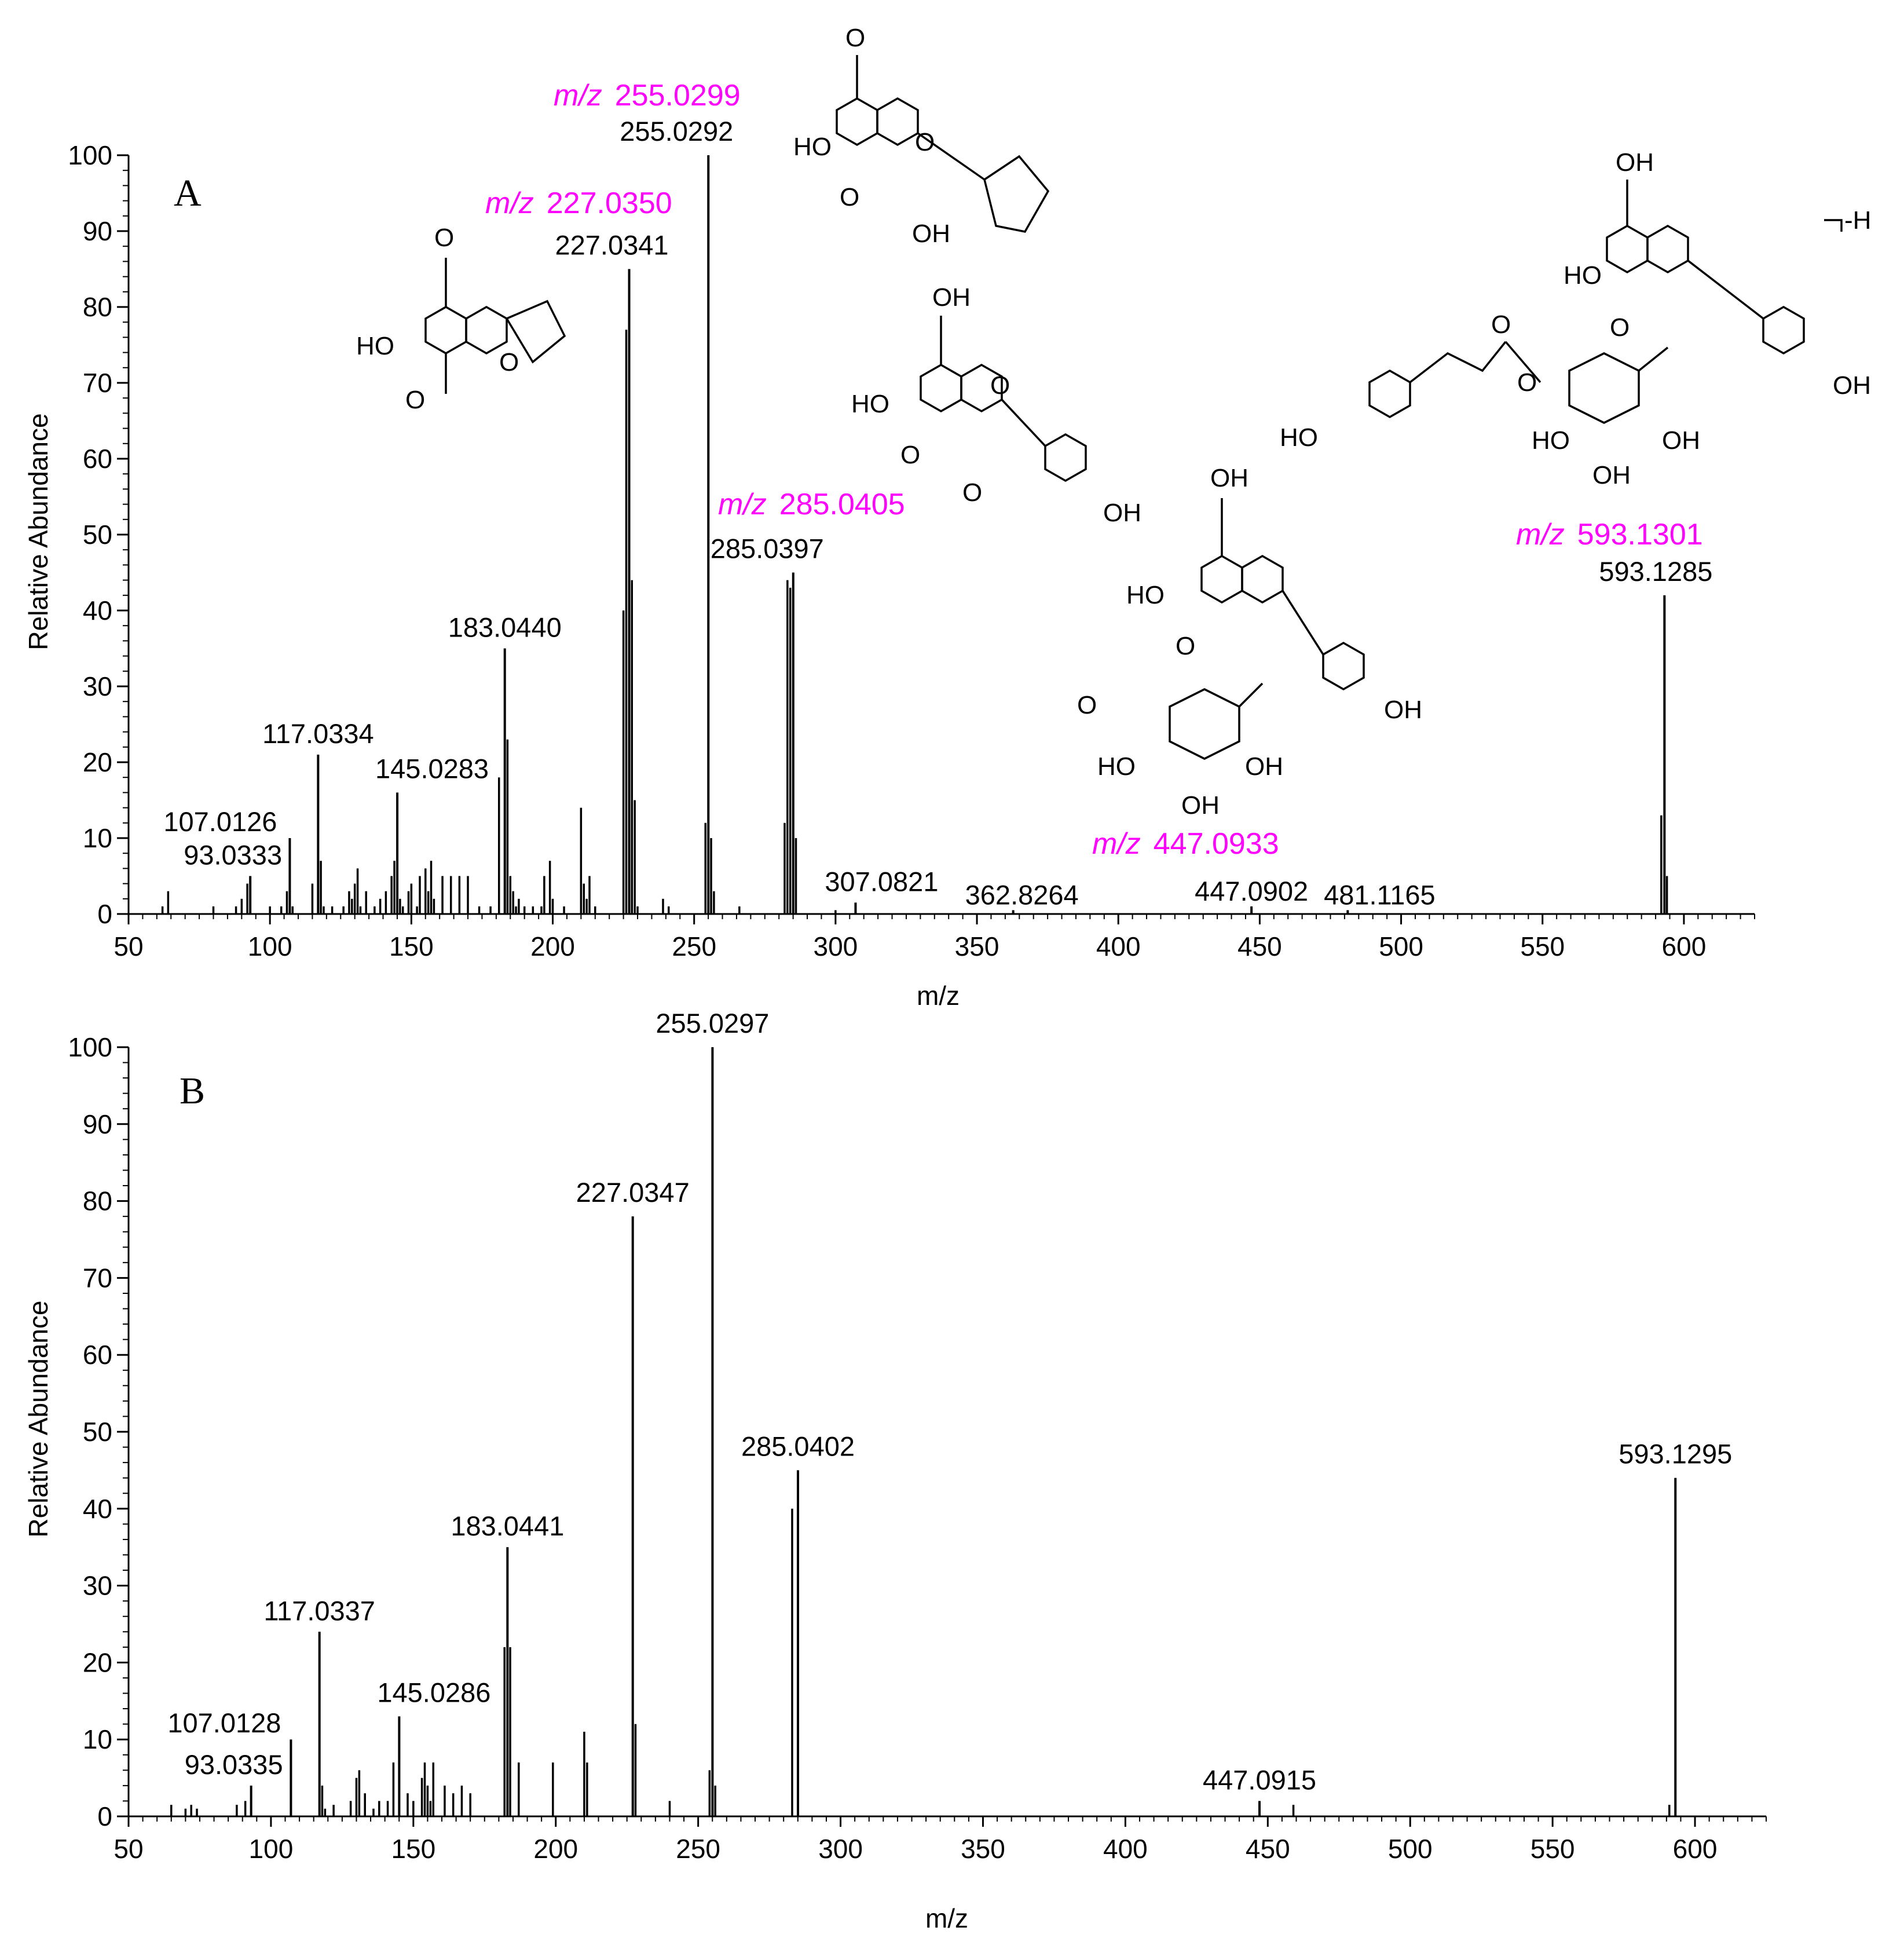 This screenshot has height=1938, width=1904. I want to click on panel-b-x-axis-title: m/z, so click(946, 1918).